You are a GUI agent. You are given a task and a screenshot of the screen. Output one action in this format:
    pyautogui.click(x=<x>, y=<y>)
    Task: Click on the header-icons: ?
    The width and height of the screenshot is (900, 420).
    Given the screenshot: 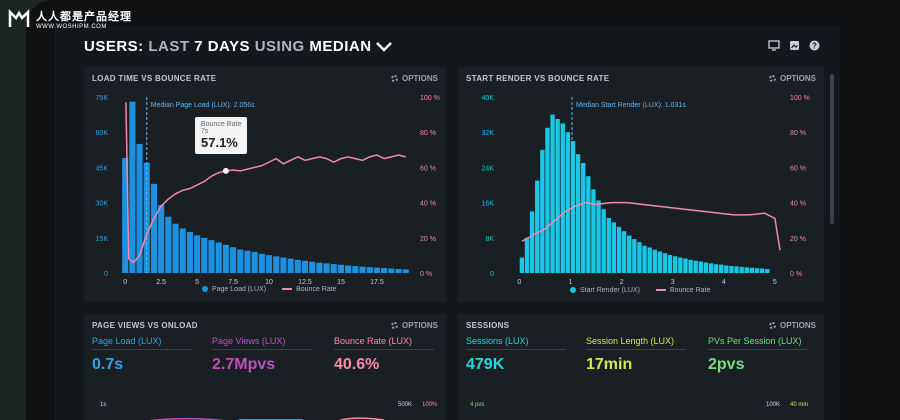 What is the action you would take?
    pyautogui.click(x=794, y=45)
    